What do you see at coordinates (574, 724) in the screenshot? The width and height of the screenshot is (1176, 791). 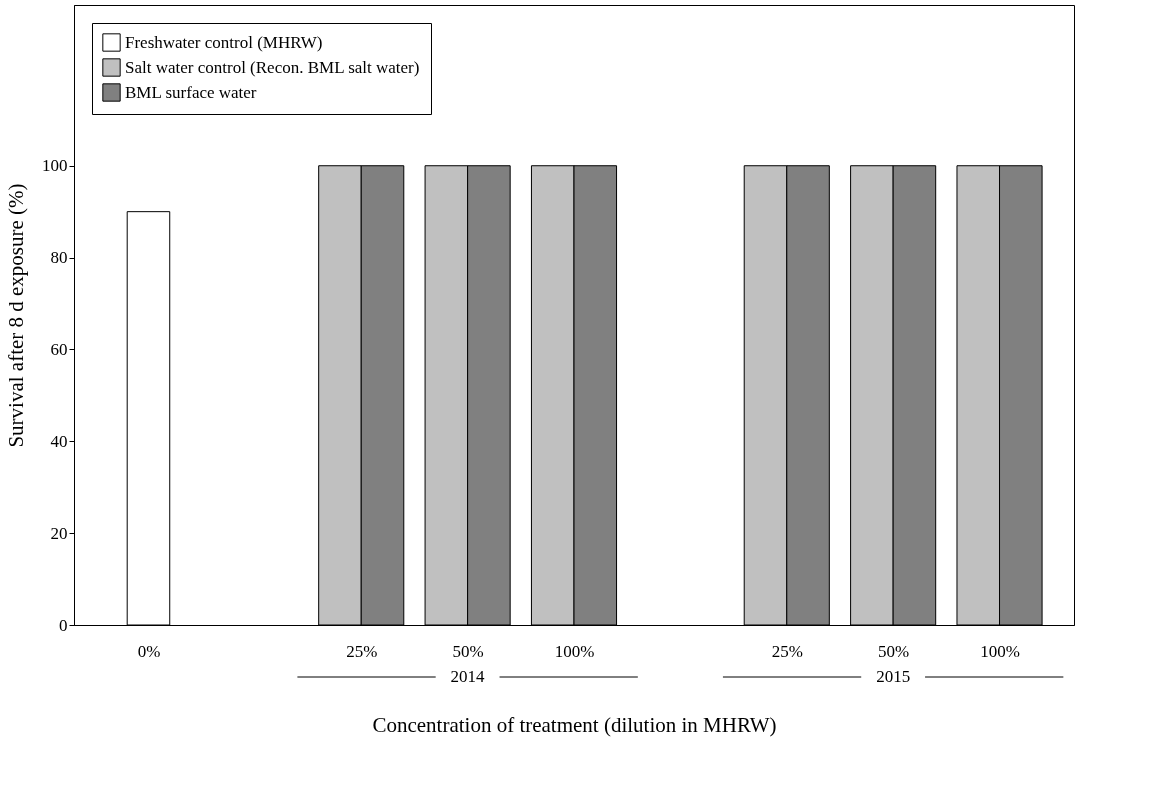 I see `x-axis-title: Concentration of treatment (dilution in MHRW)` at bounding box center [574, 724].